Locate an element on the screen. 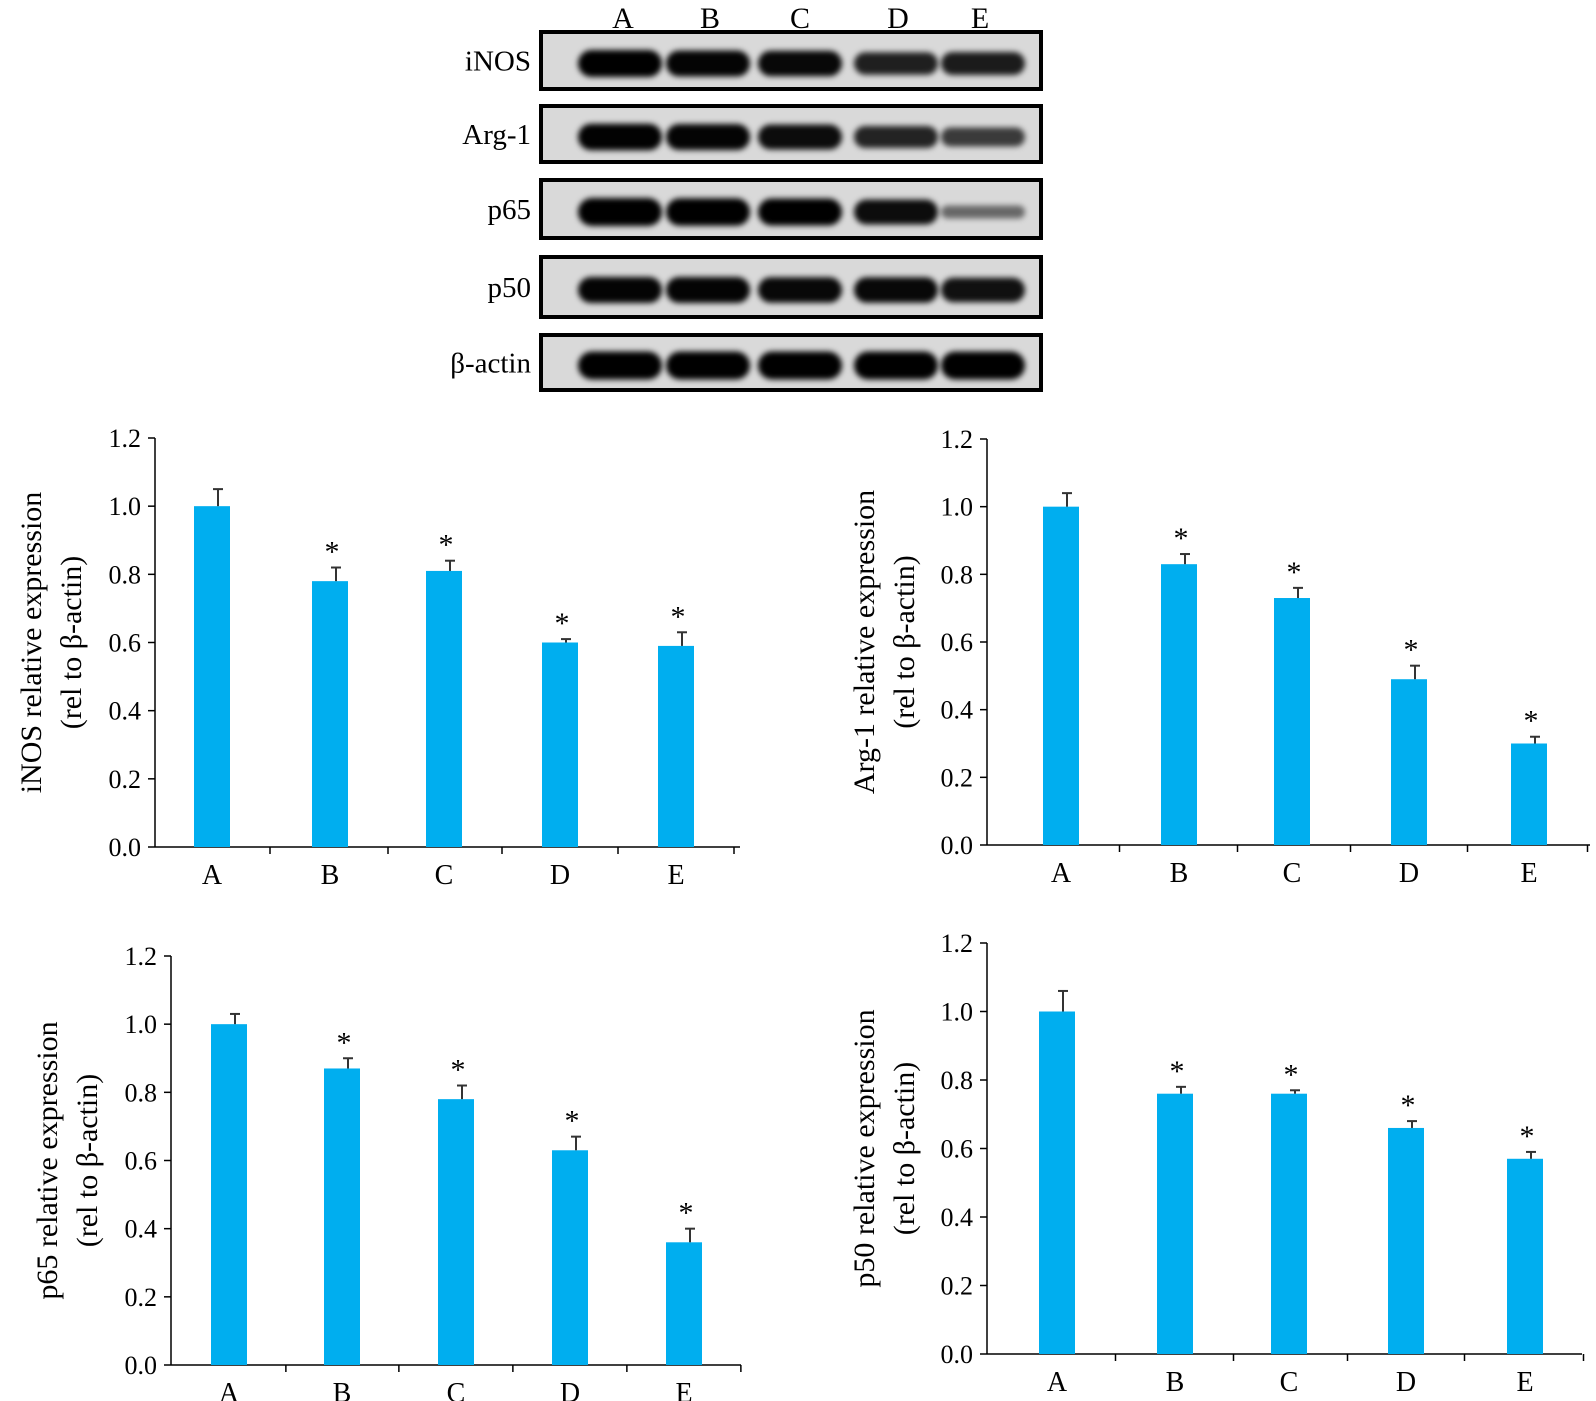  y-axis-label-line1: p50 relative expression is located at coordinates (864, 1148).